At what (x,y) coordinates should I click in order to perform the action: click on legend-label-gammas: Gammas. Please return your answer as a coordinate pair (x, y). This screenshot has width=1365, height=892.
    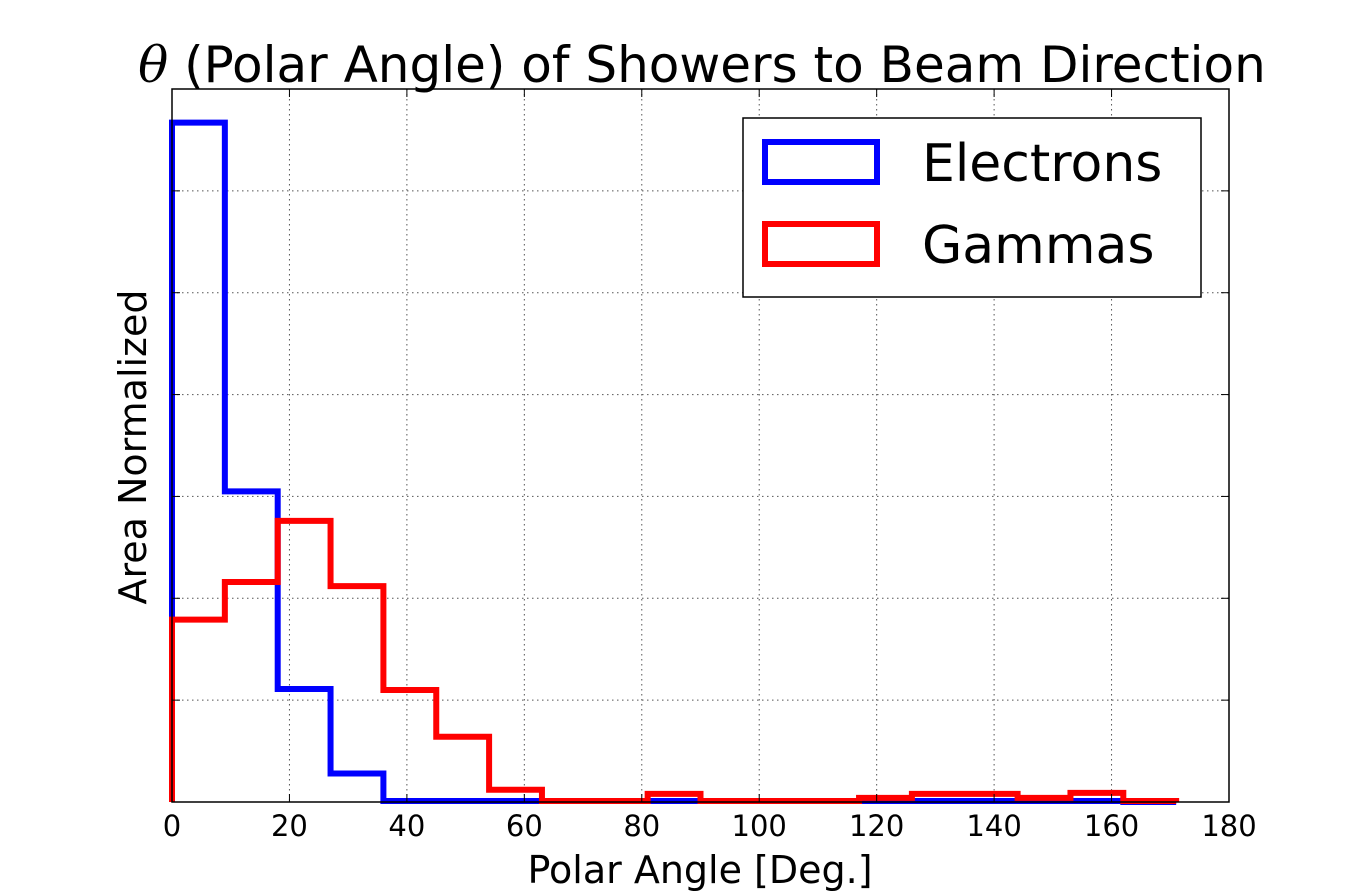
    Looking at the image, I should click on (1038, 246).